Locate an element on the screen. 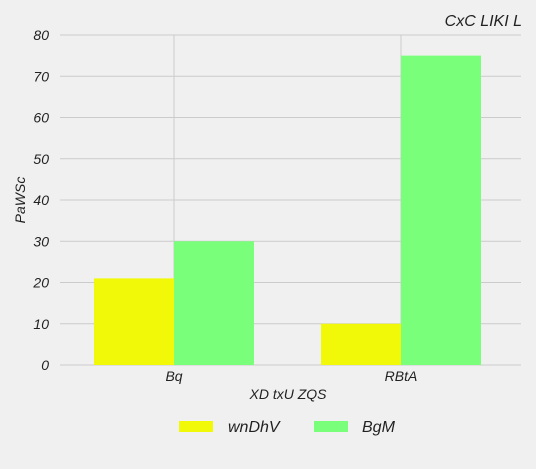 This screenshot has height=469, width=536. chart-title: CxC LIKI L is located at coordinates (483, 21).